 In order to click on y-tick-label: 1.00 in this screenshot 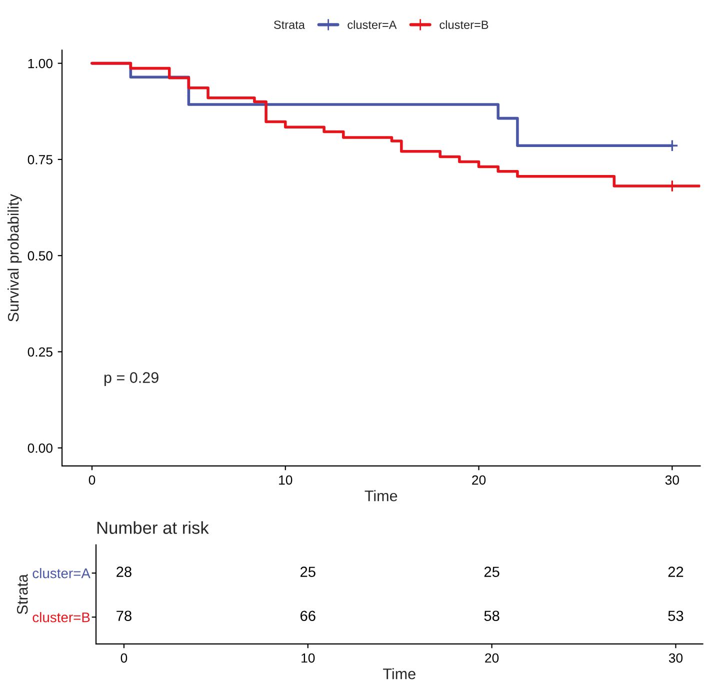, I will do `click(40, 63)`.